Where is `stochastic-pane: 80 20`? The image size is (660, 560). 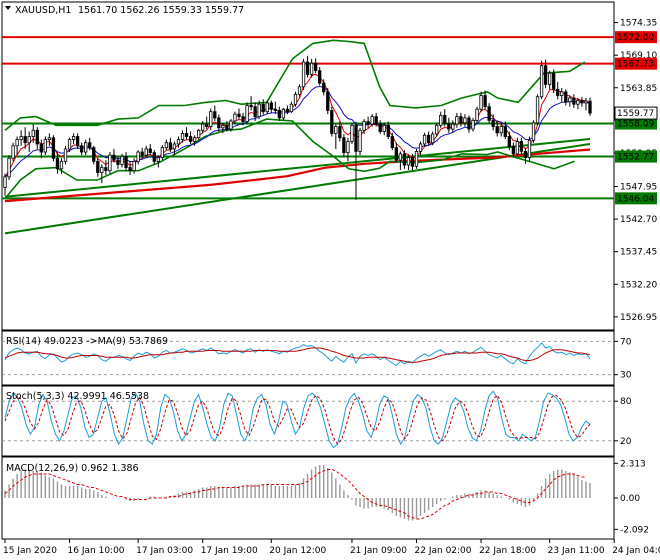
stochastic-pane: 80 20 is located at coordinates (317, 419).